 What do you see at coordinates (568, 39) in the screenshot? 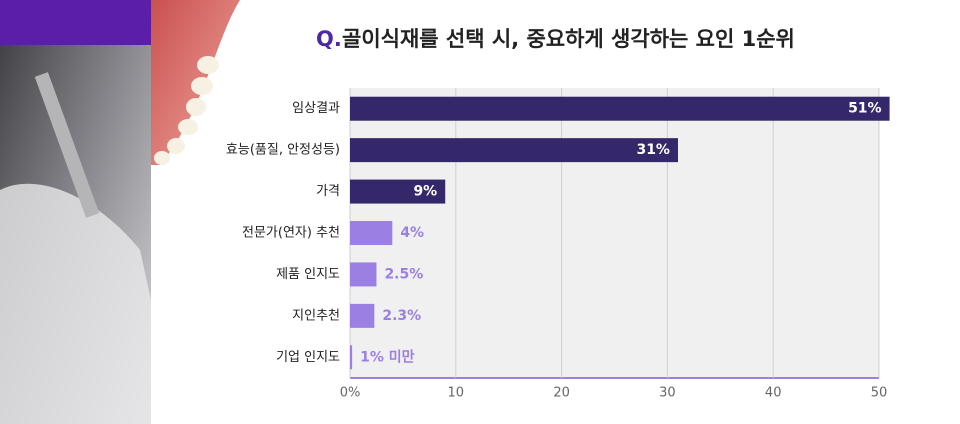
I see `chart-title: 골이식재를 선택 시, 중요하게 생각하는 요인 1순위` at bounding box center [568, 39].